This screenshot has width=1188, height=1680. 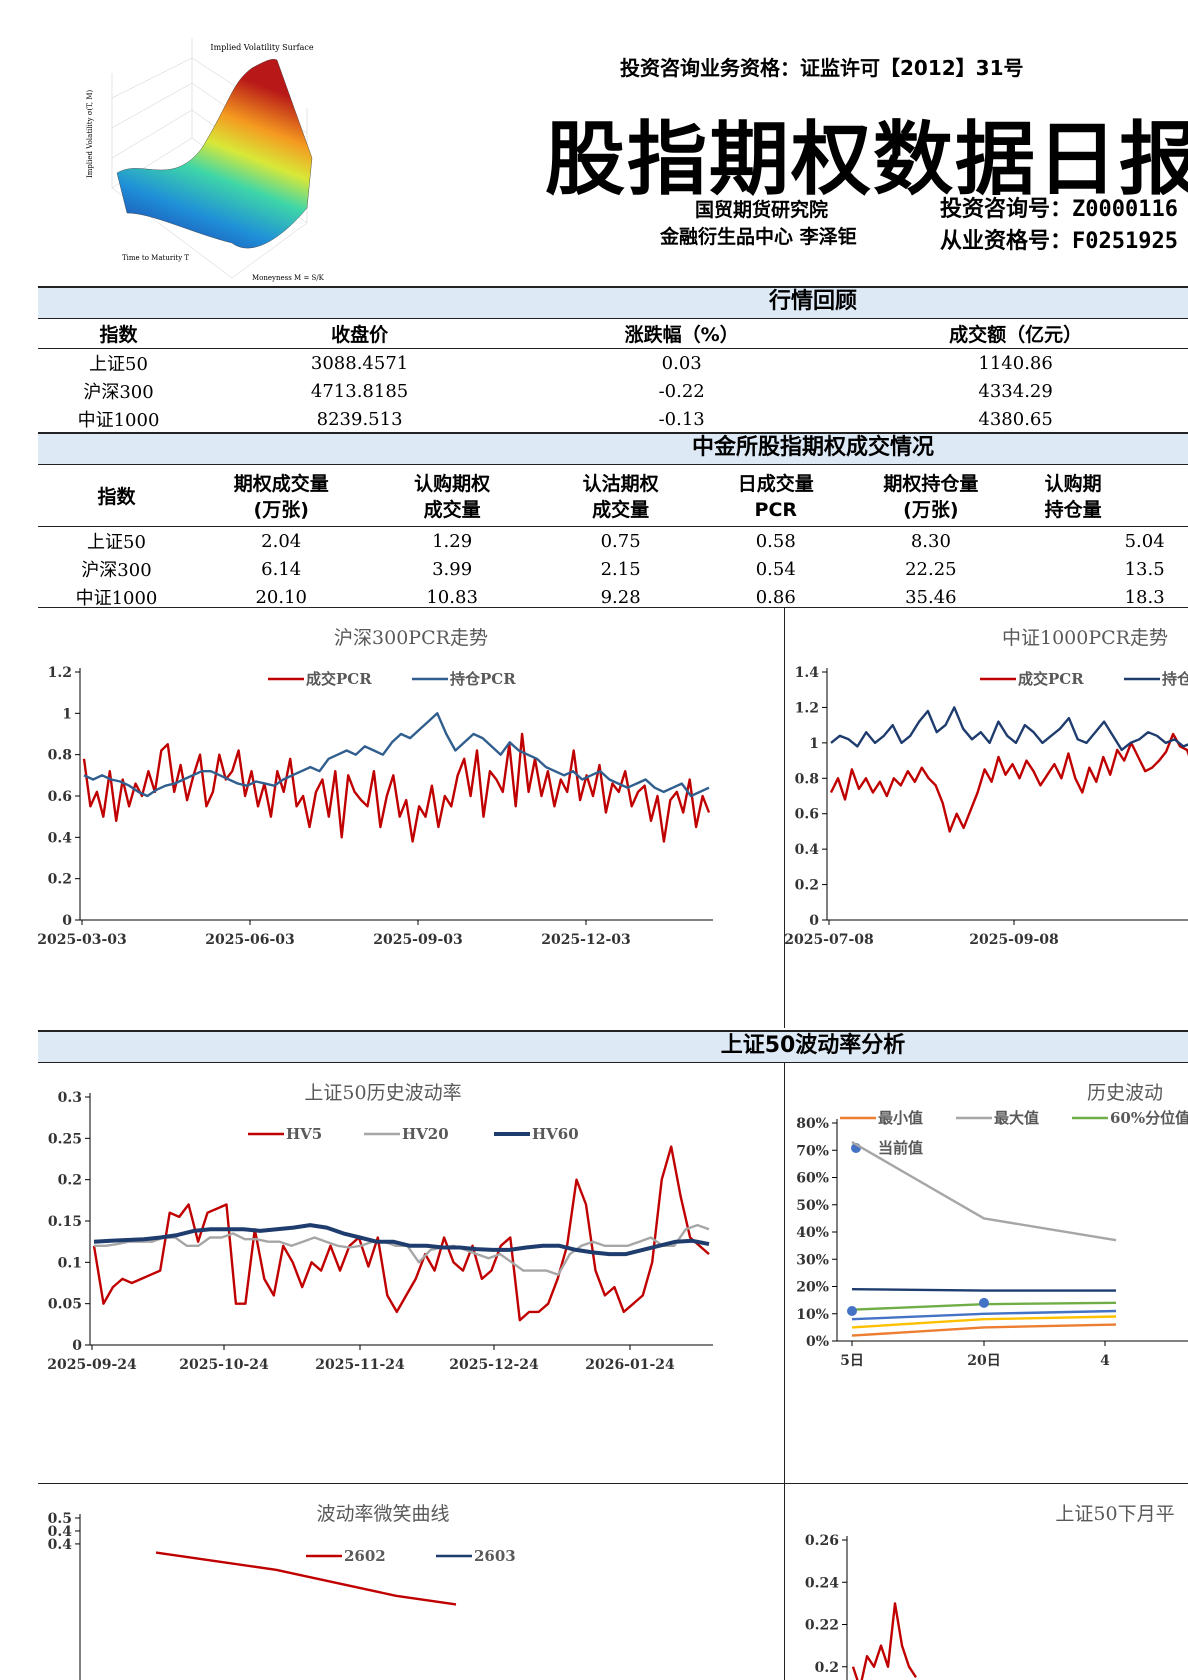 What do you see at coordinates (822, 1583) in the screenshot?
I see `y-tick-label: 0.24` at bounding box center [822, 1583].